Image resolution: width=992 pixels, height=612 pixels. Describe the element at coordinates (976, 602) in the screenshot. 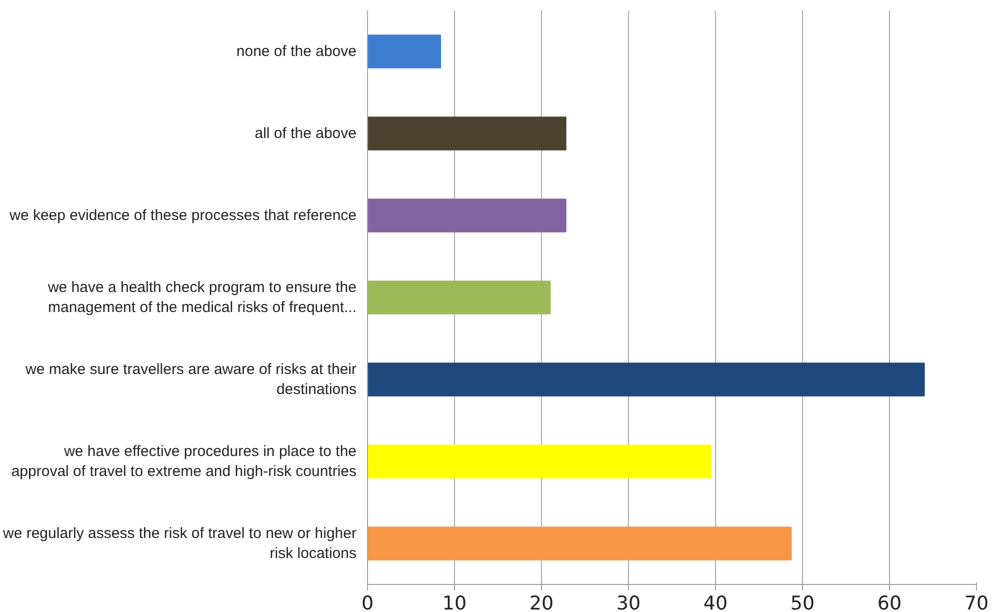

I see `x-tick-label: 70` at that location.